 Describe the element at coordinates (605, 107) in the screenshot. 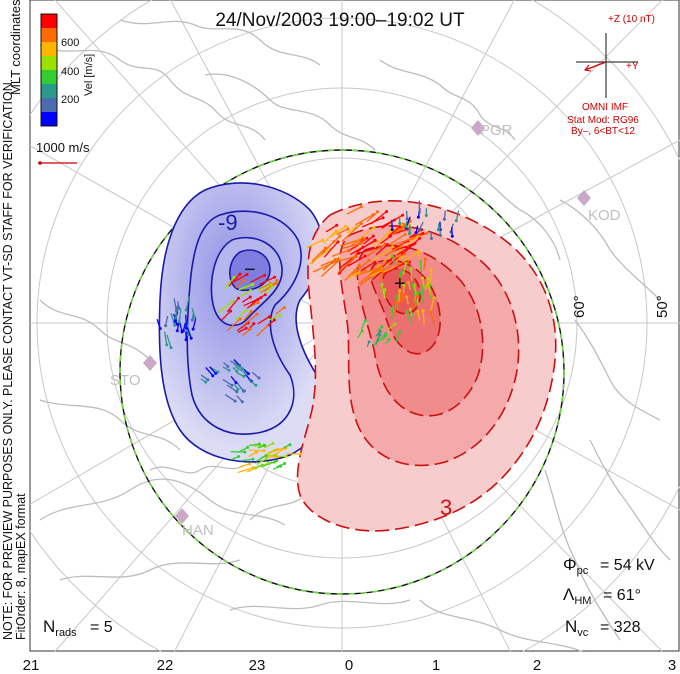

I see `imf-source-label: OMNI IMF` at that location.